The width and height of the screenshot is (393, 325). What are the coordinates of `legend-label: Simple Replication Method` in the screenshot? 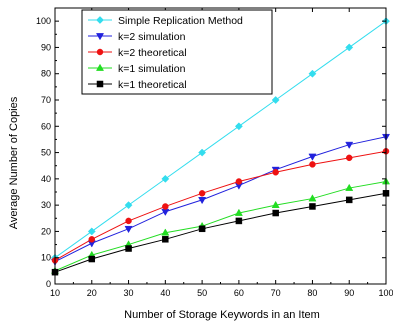 It's located at (180, 21).